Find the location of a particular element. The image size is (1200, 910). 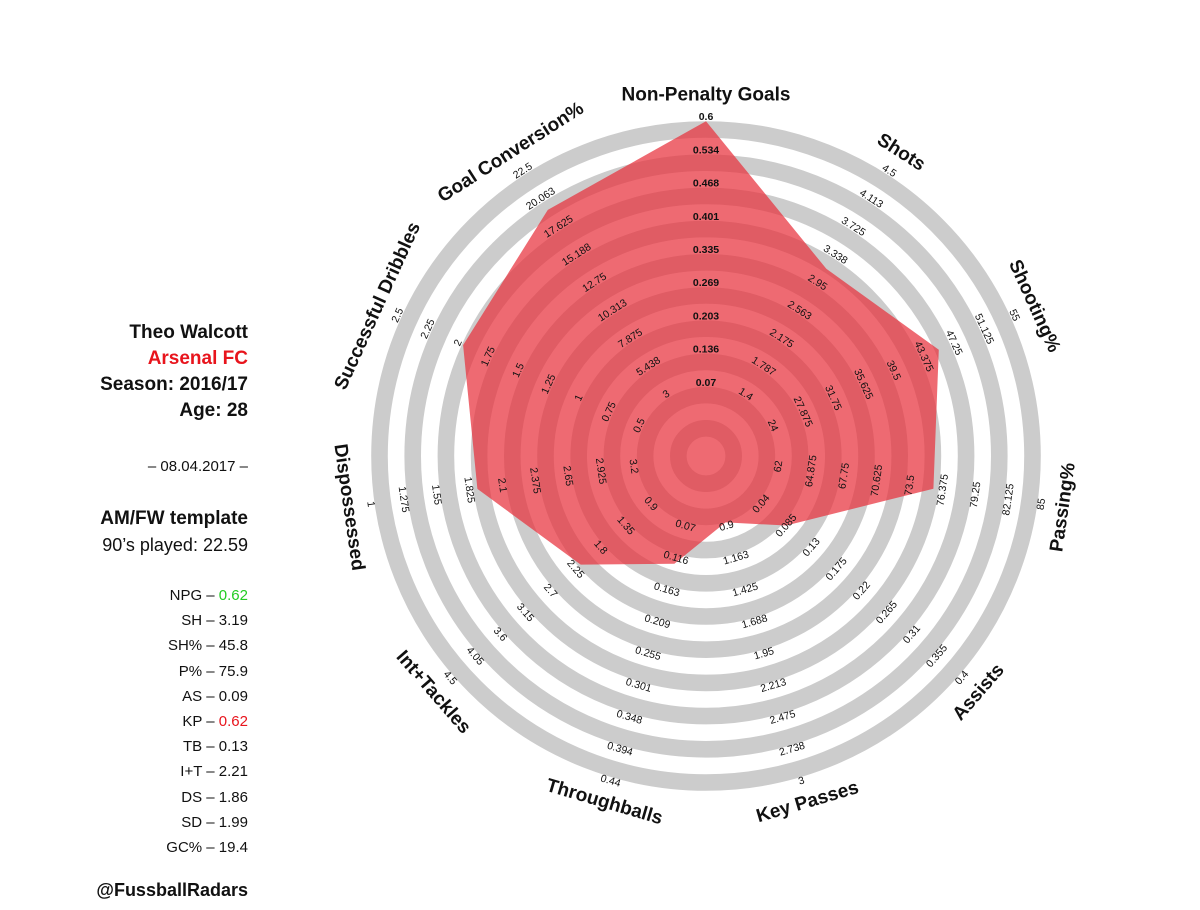

tick-label: 82.125 is located at coordinates (1008, 500).